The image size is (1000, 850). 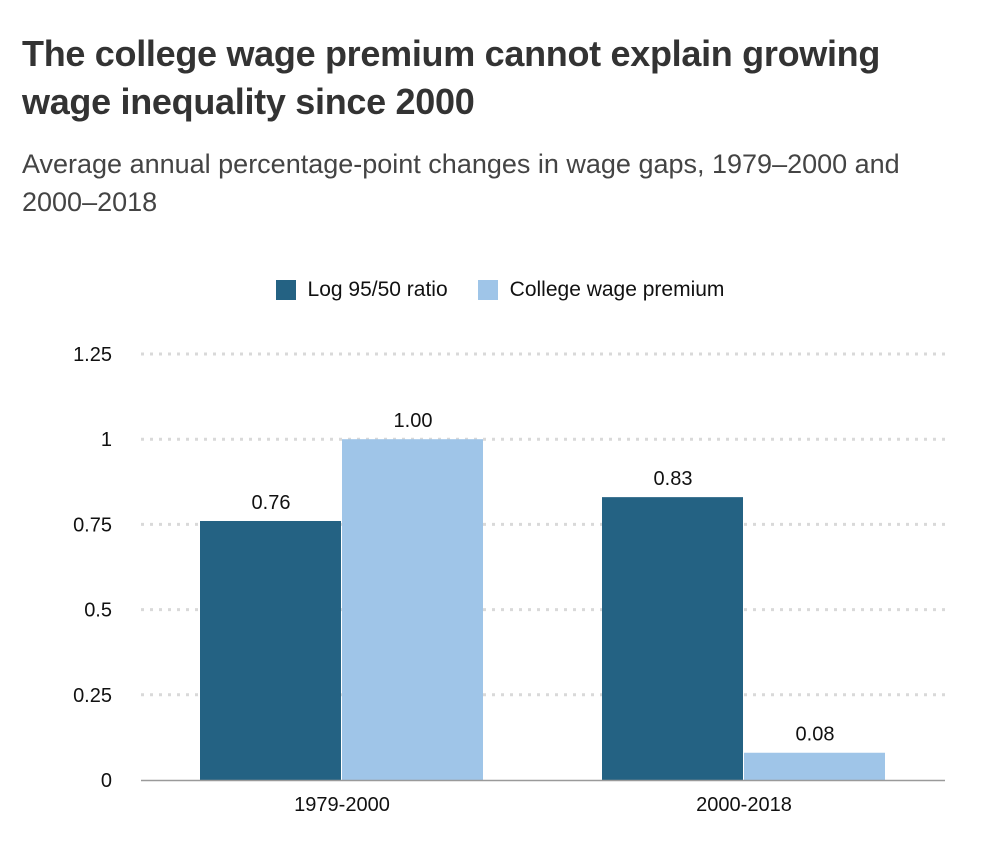 I want to click on y-axis: 0 0.25 0.5 0.75 1 1.25, so click(x=92, y=568).